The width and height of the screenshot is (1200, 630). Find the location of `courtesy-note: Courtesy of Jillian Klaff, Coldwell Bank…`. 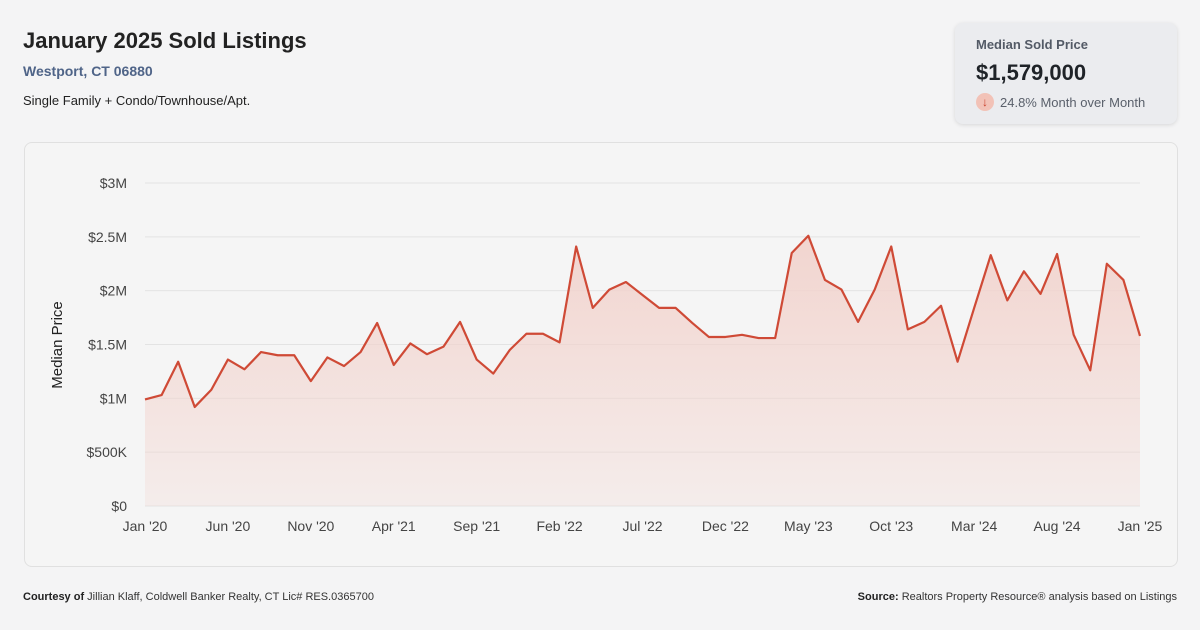

courtesy-note: Courtesy of Jillian Klaff, Coldwell Bank… is located at coordinates (198, 597).